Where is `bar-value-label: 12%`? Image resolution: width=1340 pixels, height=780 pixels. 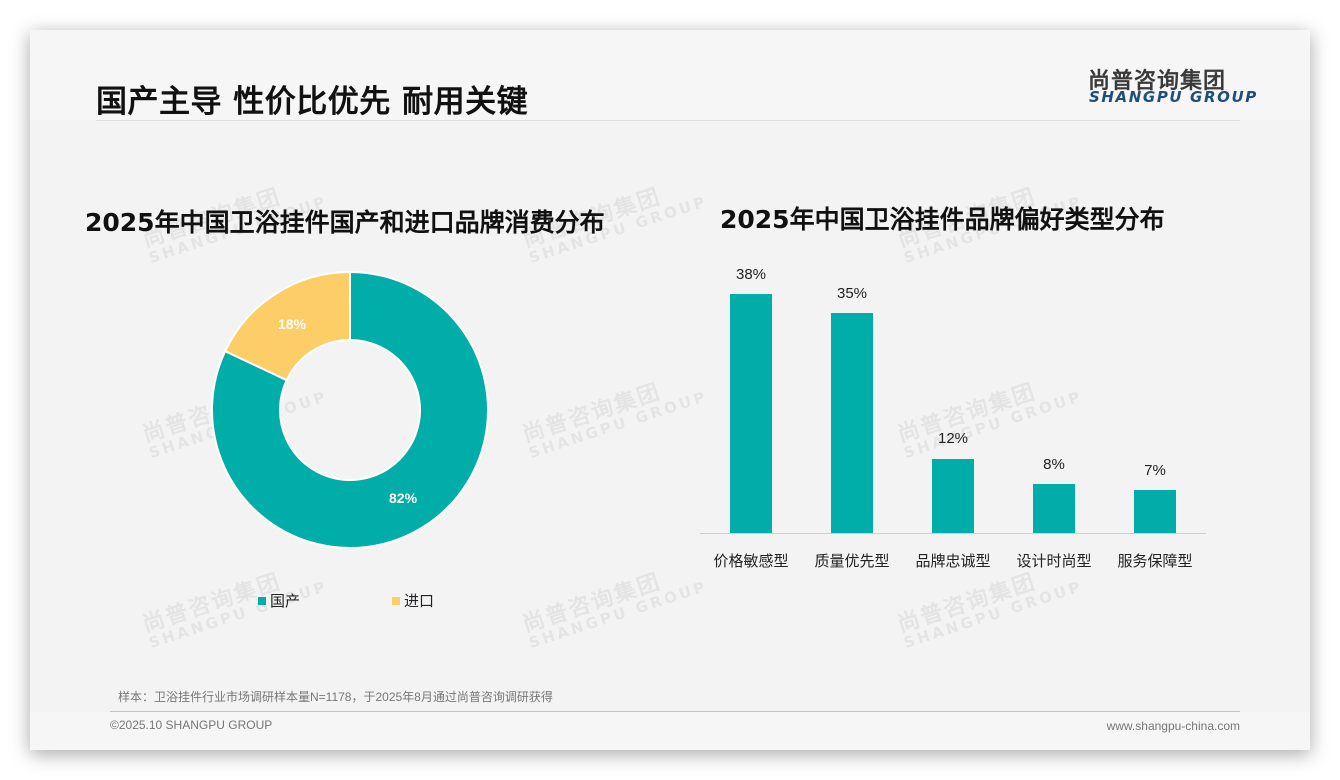
bar-value-label: 12% is located at coordinates (953, 438).